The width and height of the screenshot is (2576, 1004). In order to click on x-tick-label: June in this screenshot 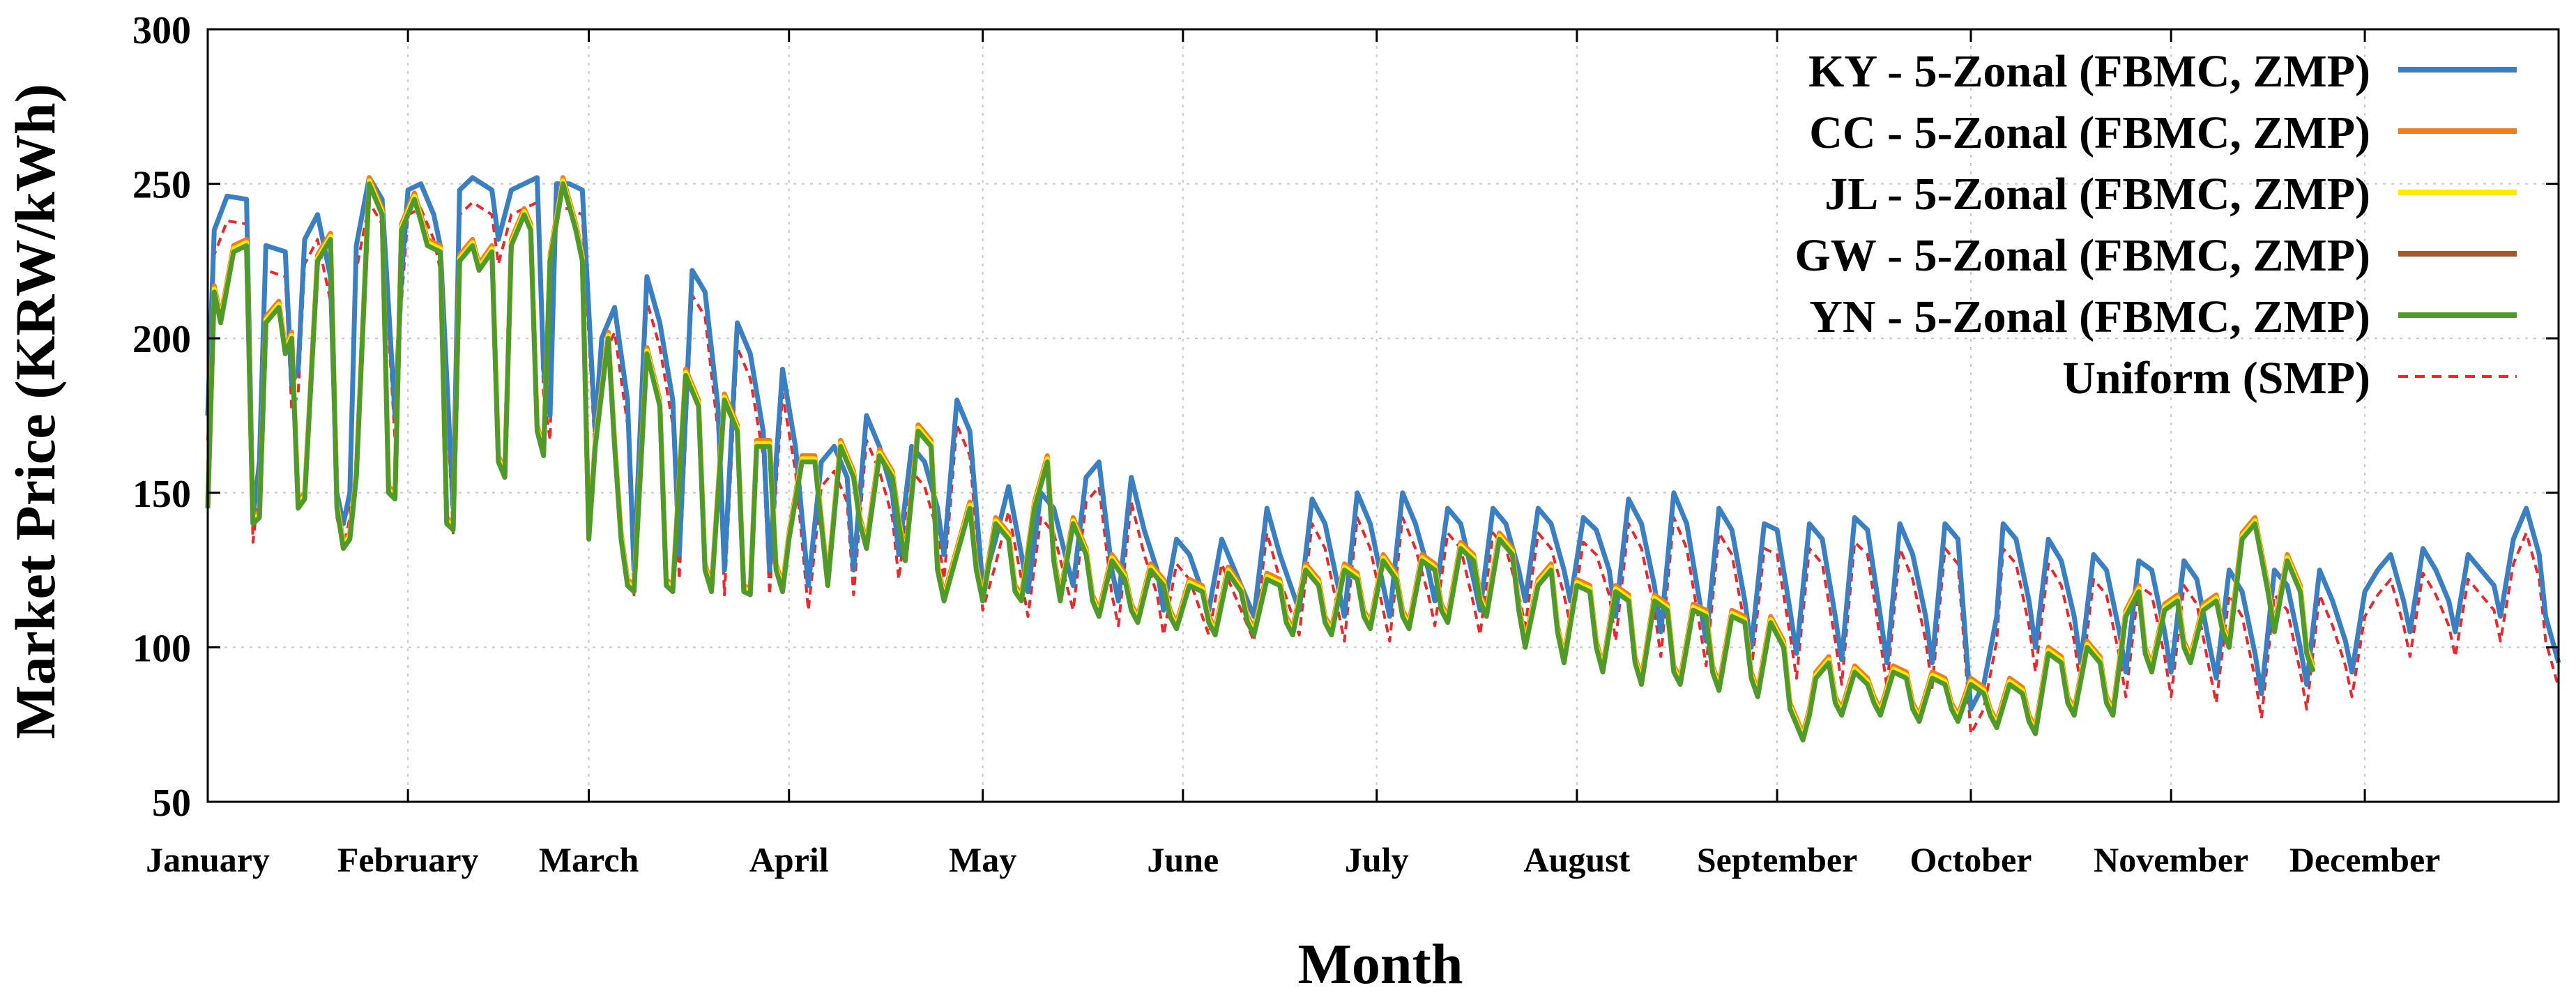, I will do `click(1183, 859)`.